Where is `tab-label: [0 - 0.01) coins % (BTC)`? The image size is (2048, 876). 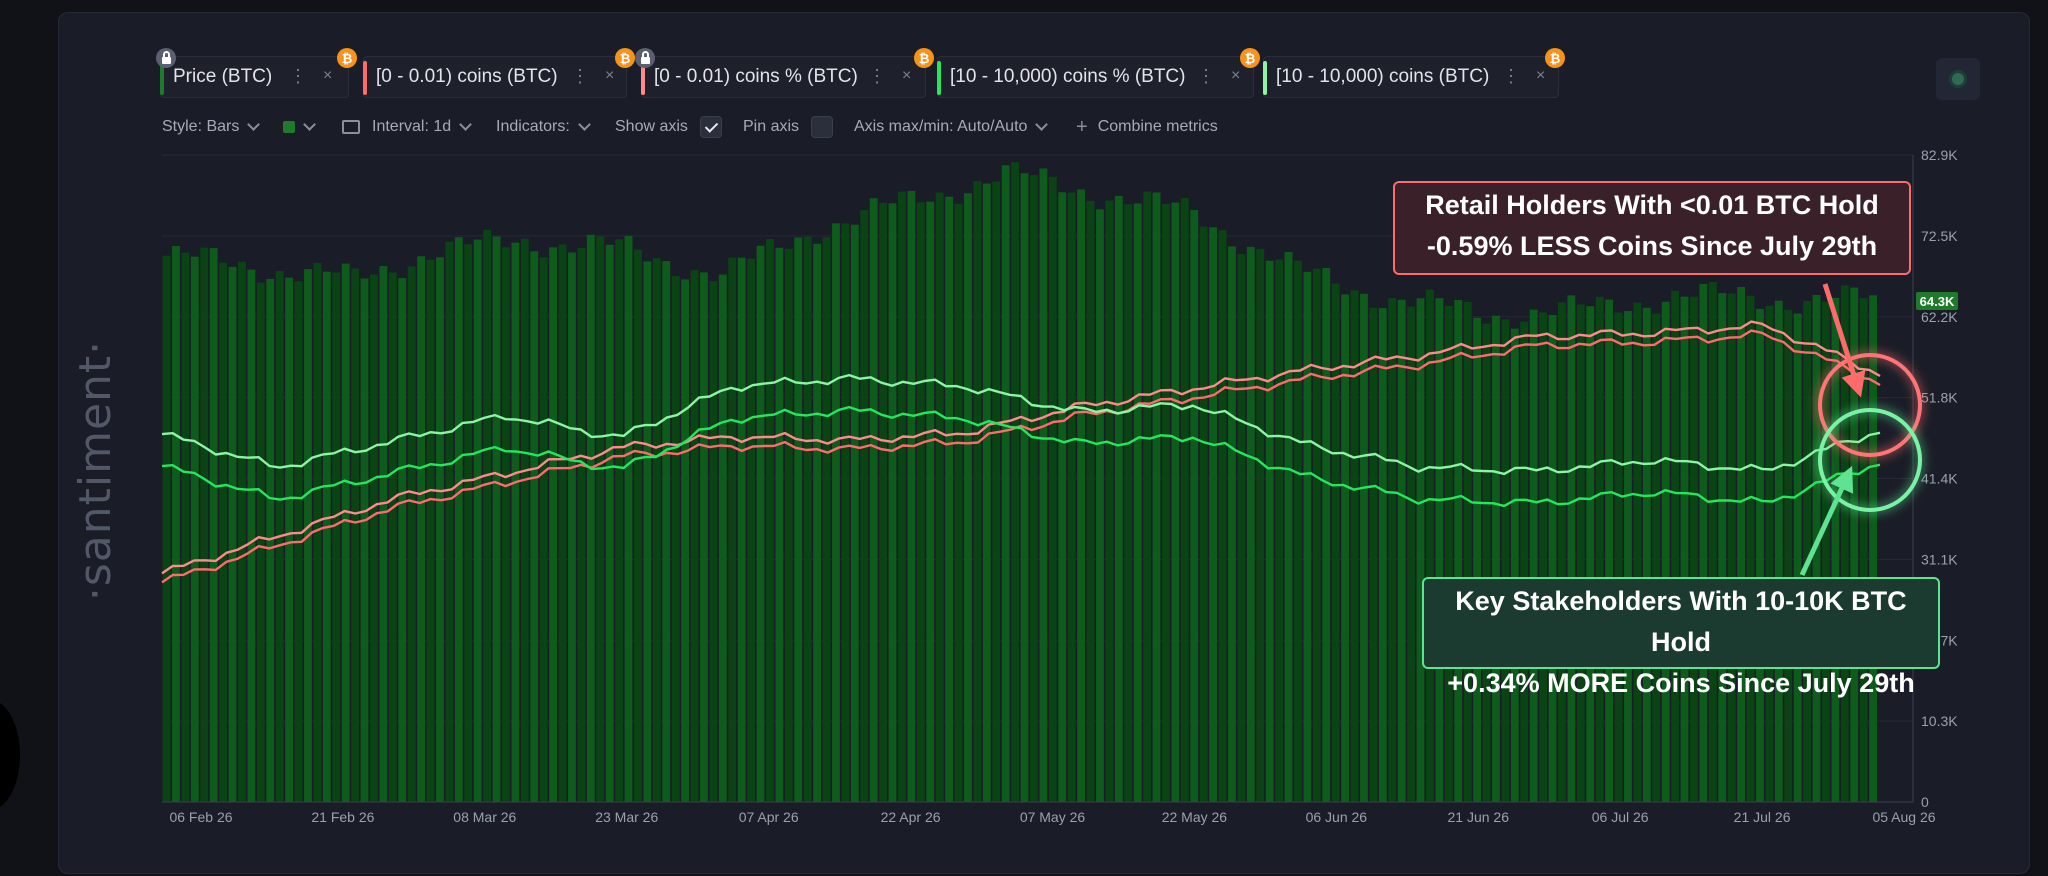 tab-label: [0 - 0.01) coins % (BTC) is located at coordinates (756, 76).